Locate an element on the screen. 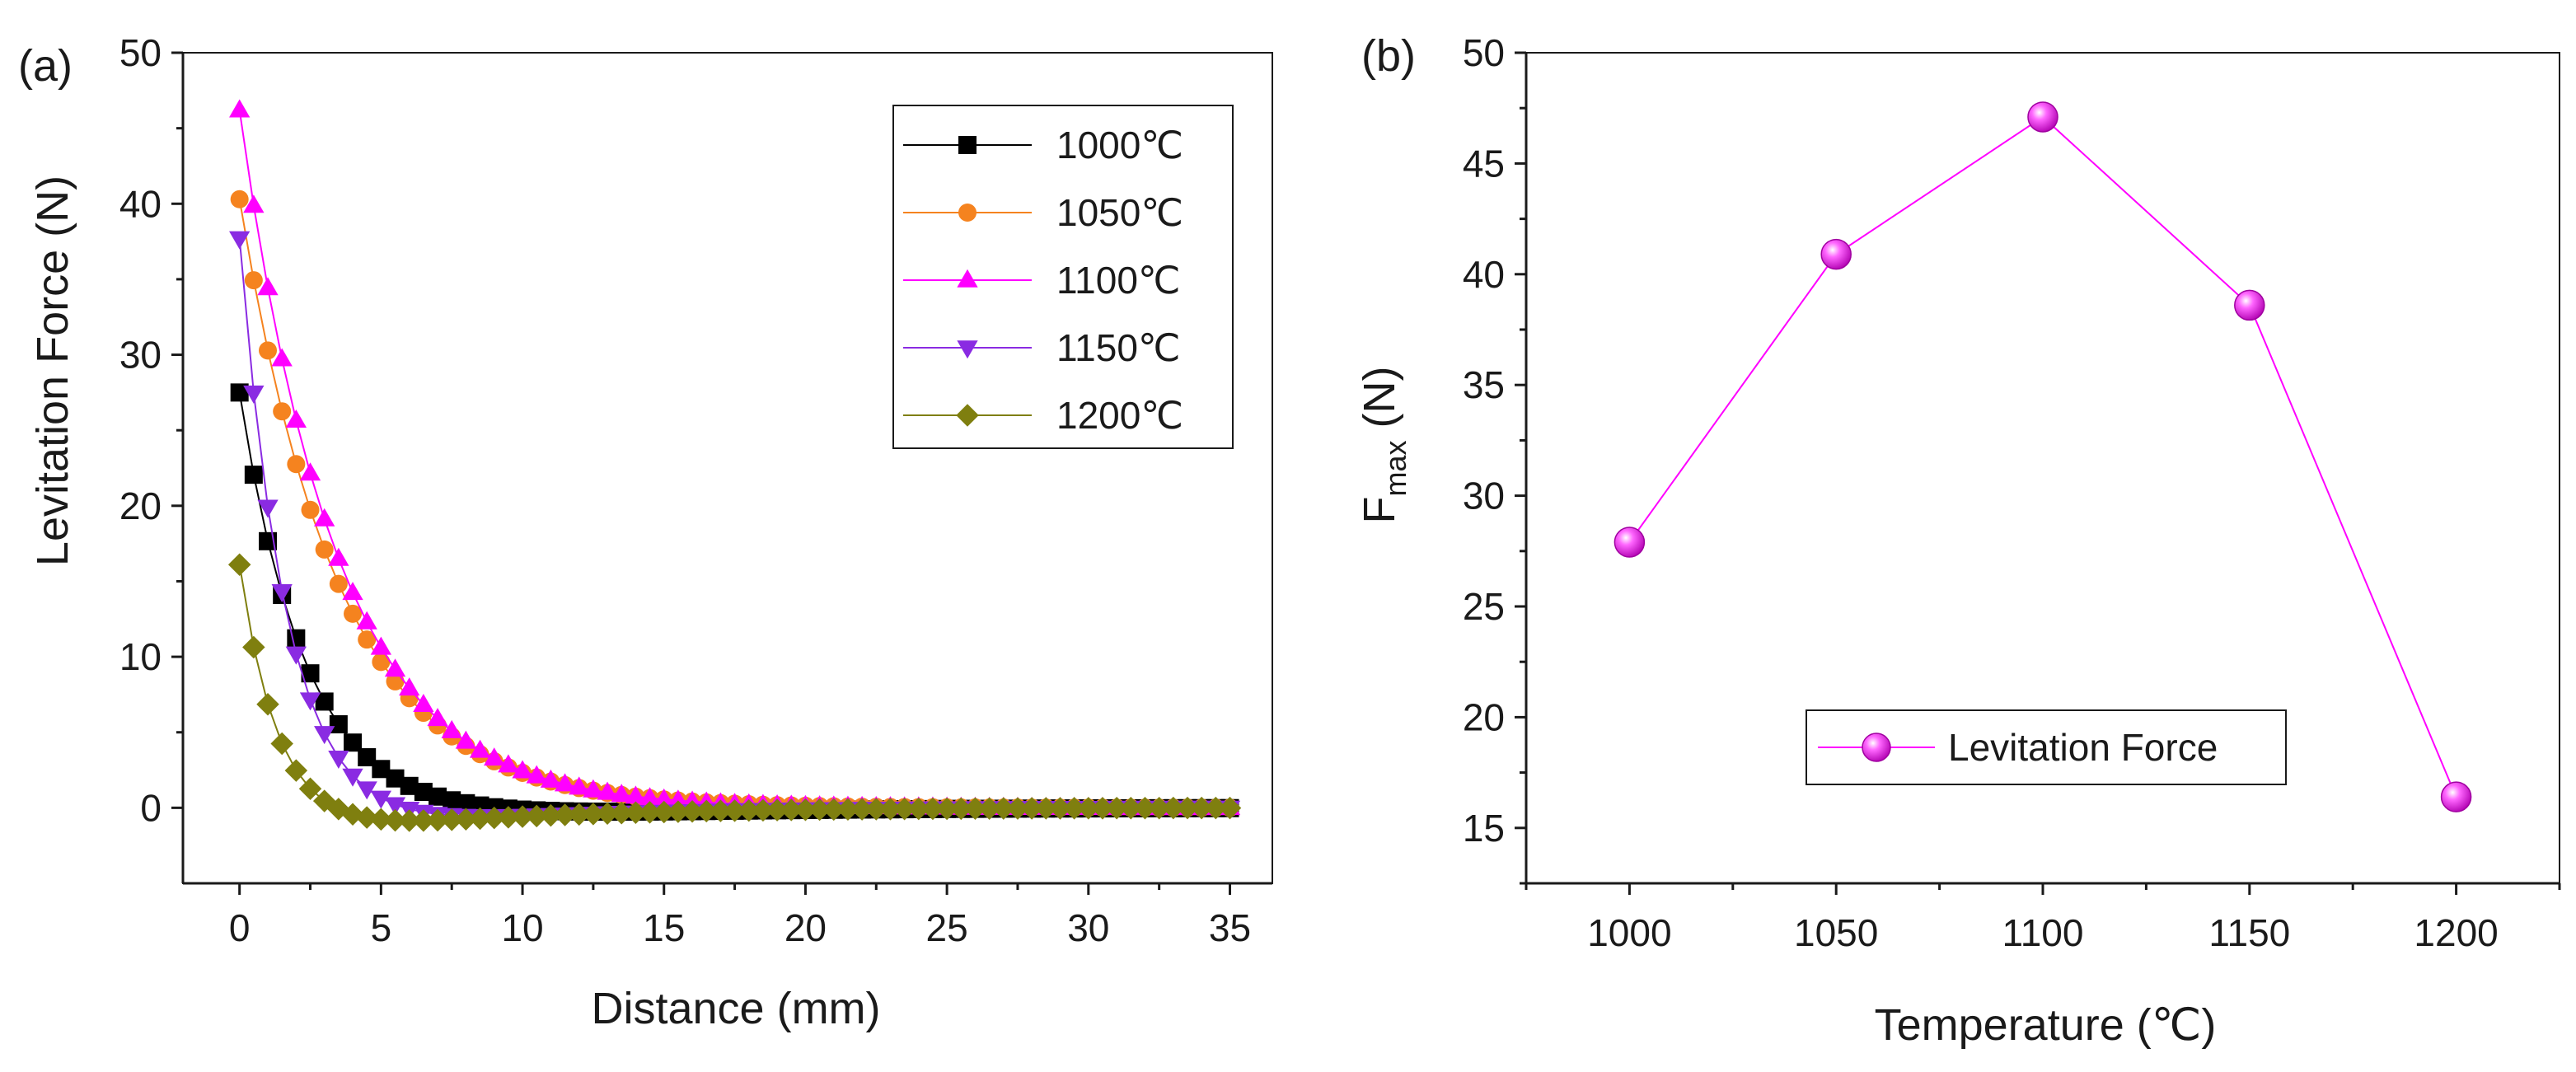  y-tick-label-a: 50 is located at coordinates (140, 52).